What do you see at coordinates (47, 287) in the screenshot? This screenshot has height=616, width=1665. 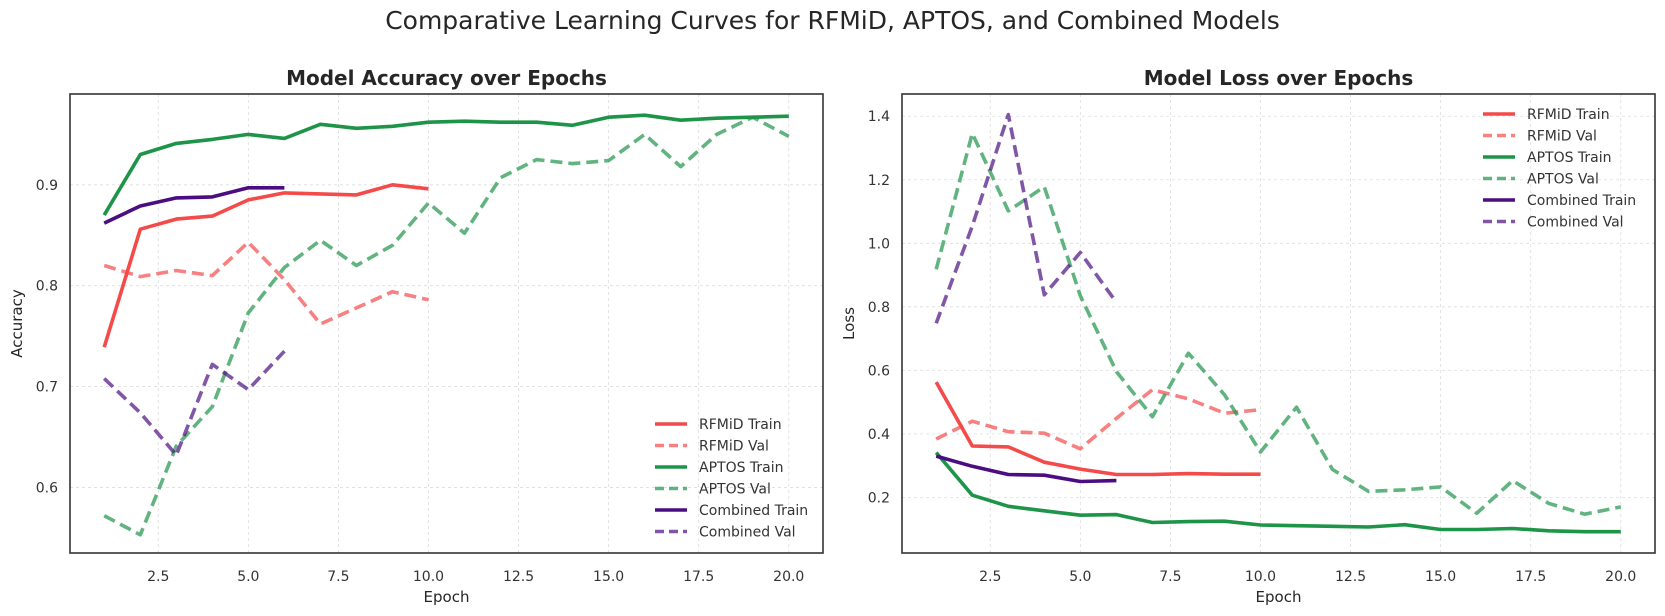 I see `accuracy-ytick-label: 0.8` at bounding box center [47, 287].